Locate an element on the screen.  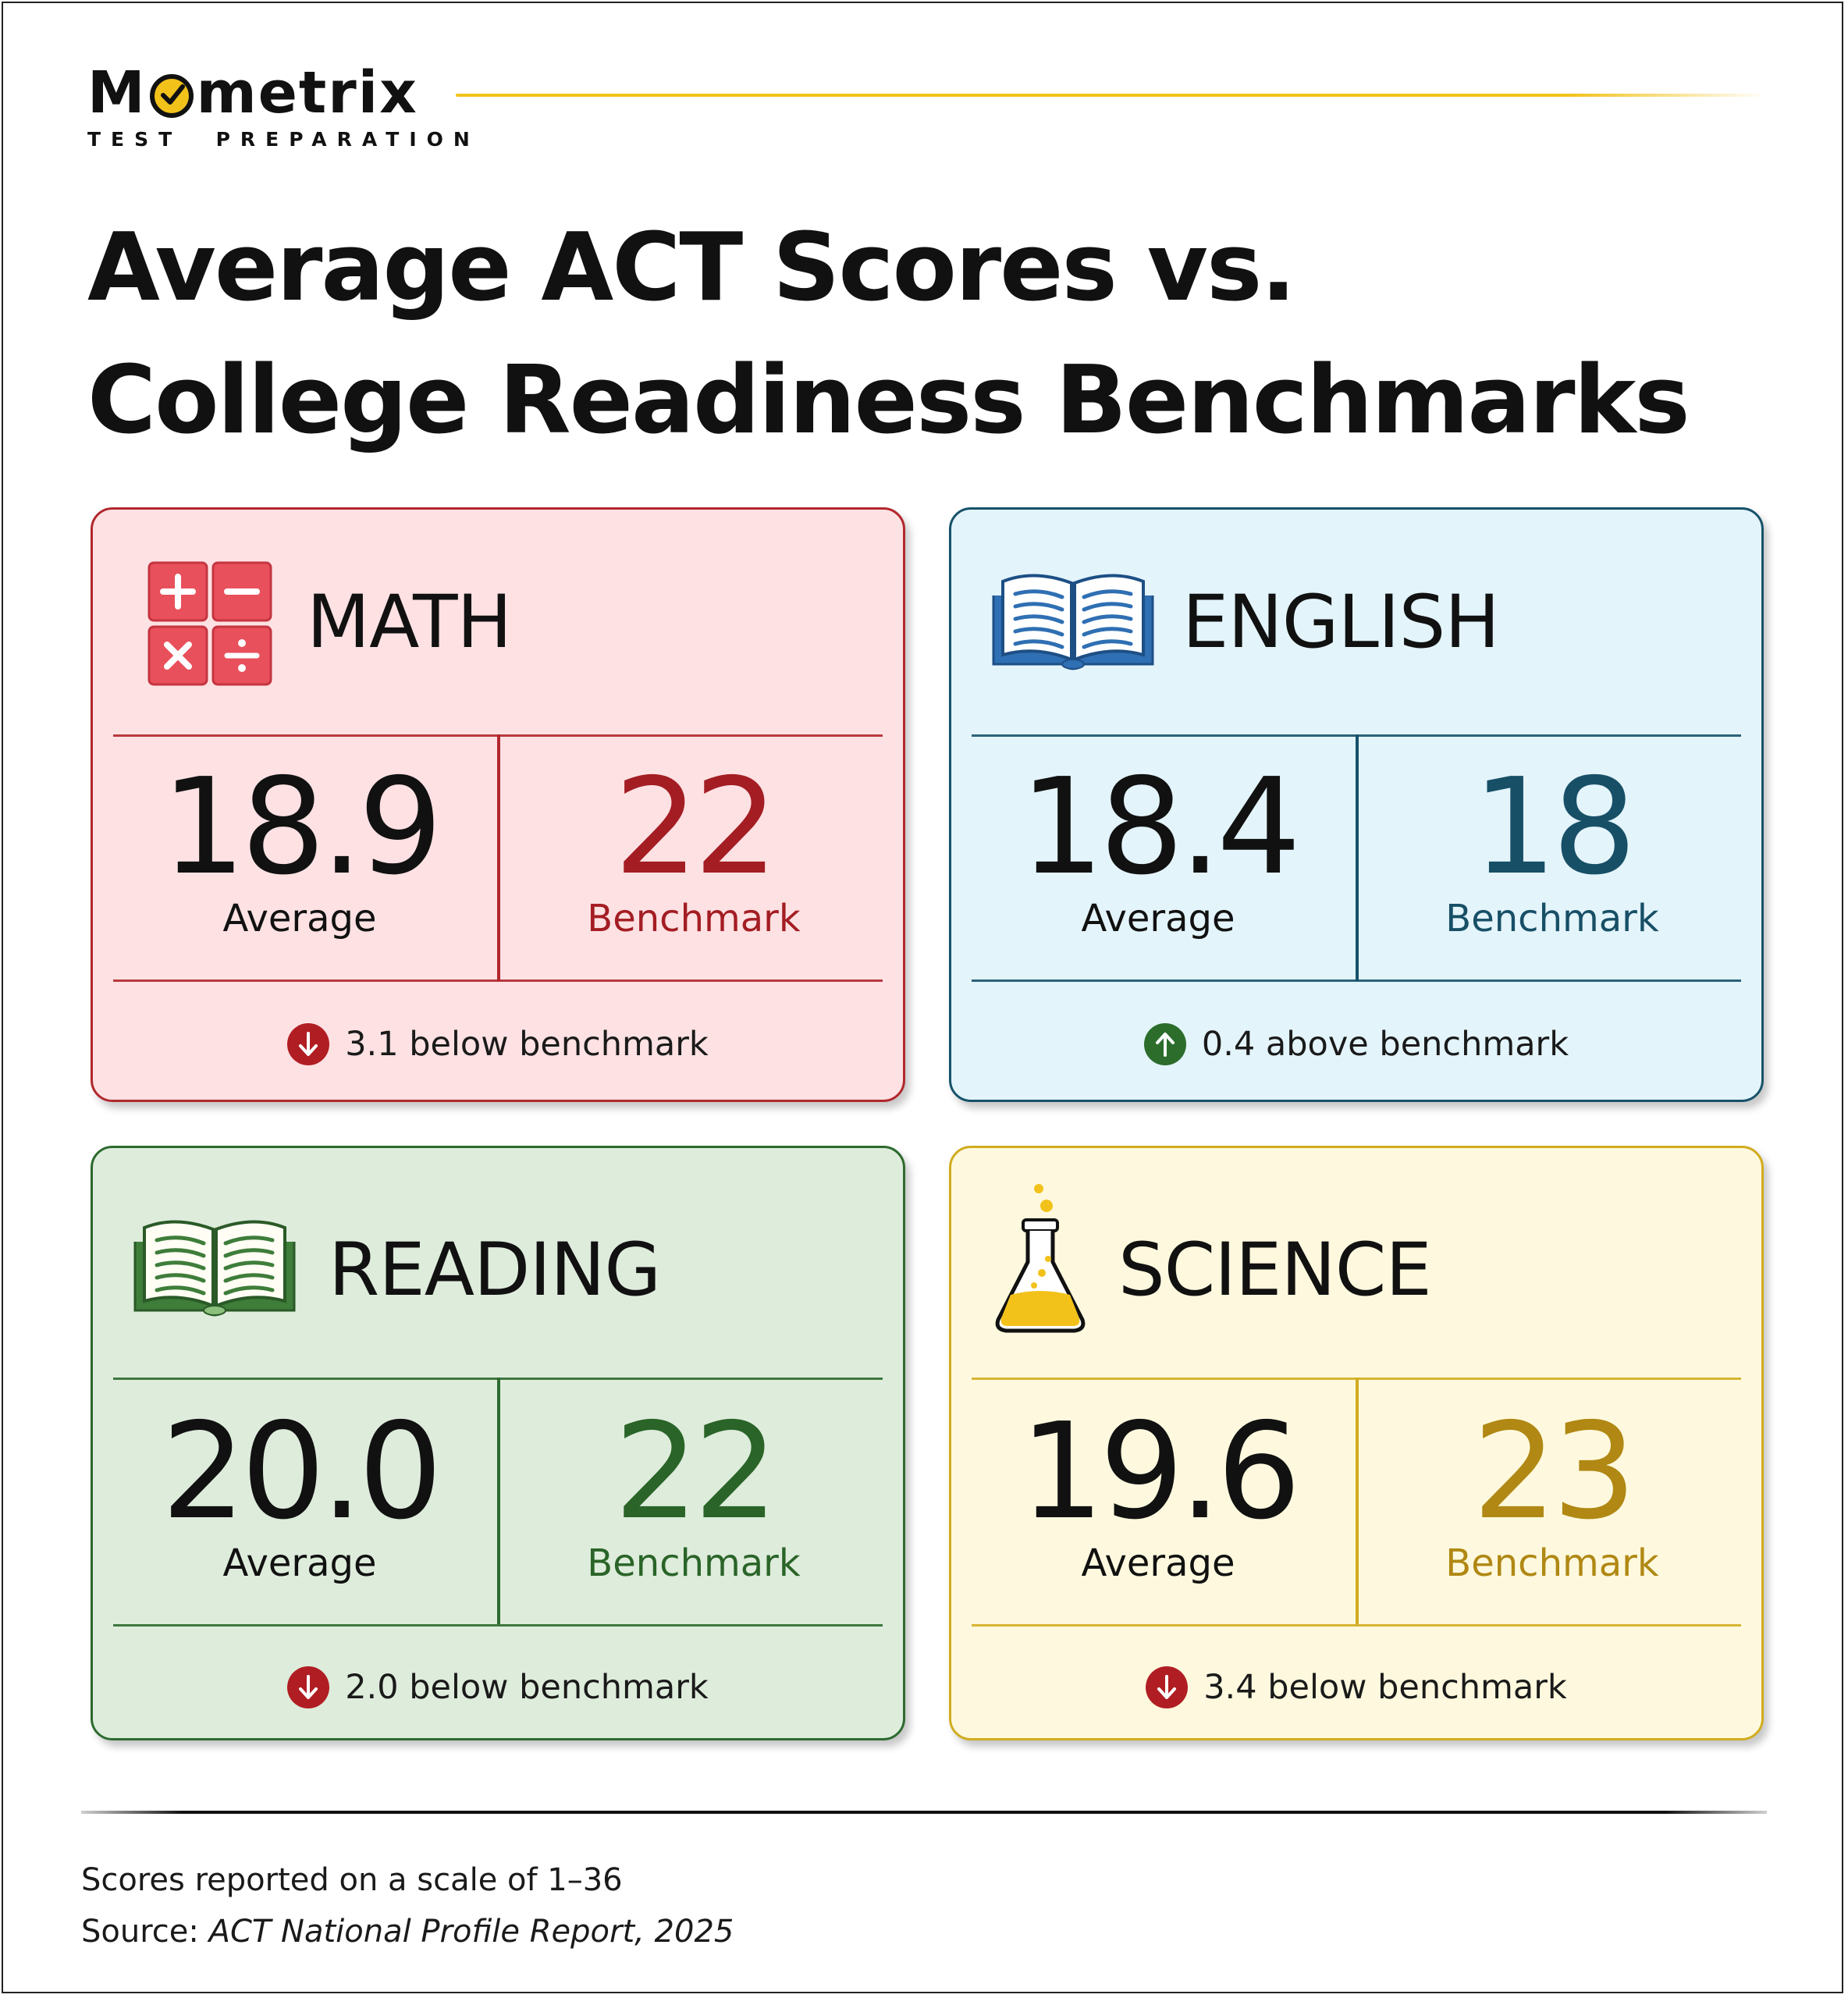
difference-note: 0.4 above benchmark is located at coordinates (1356, 1044).